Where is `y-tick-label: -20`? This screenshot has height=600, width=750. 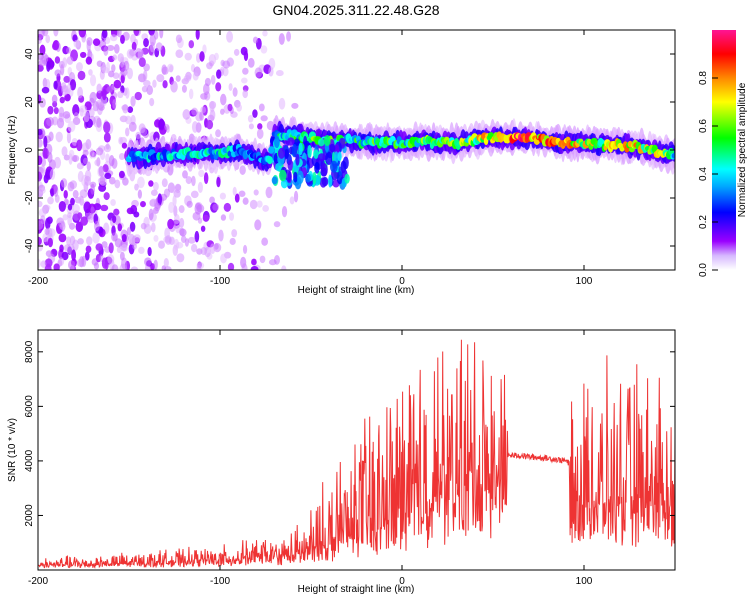
y-tick-label: -20 is located at coordinates (29, 197).